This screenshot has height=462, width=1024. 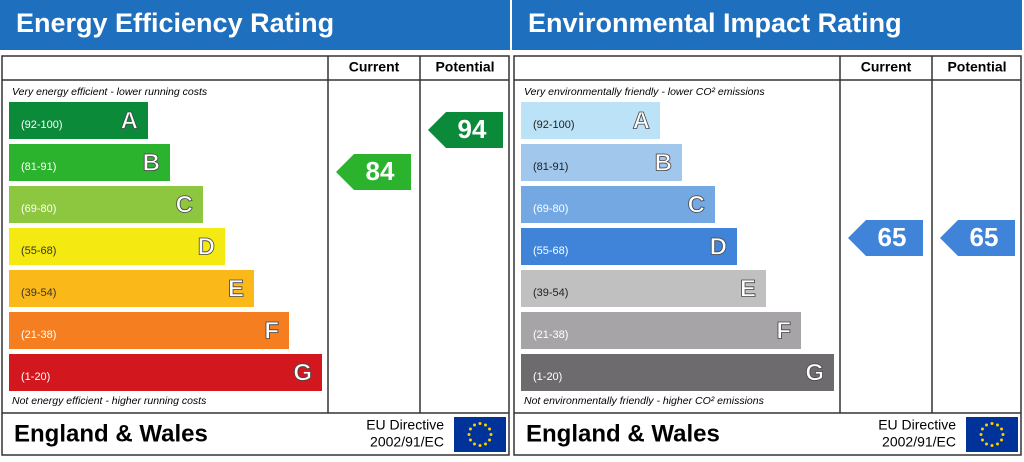 I want to click on potential-value: 65, so click(x=984, y=237).